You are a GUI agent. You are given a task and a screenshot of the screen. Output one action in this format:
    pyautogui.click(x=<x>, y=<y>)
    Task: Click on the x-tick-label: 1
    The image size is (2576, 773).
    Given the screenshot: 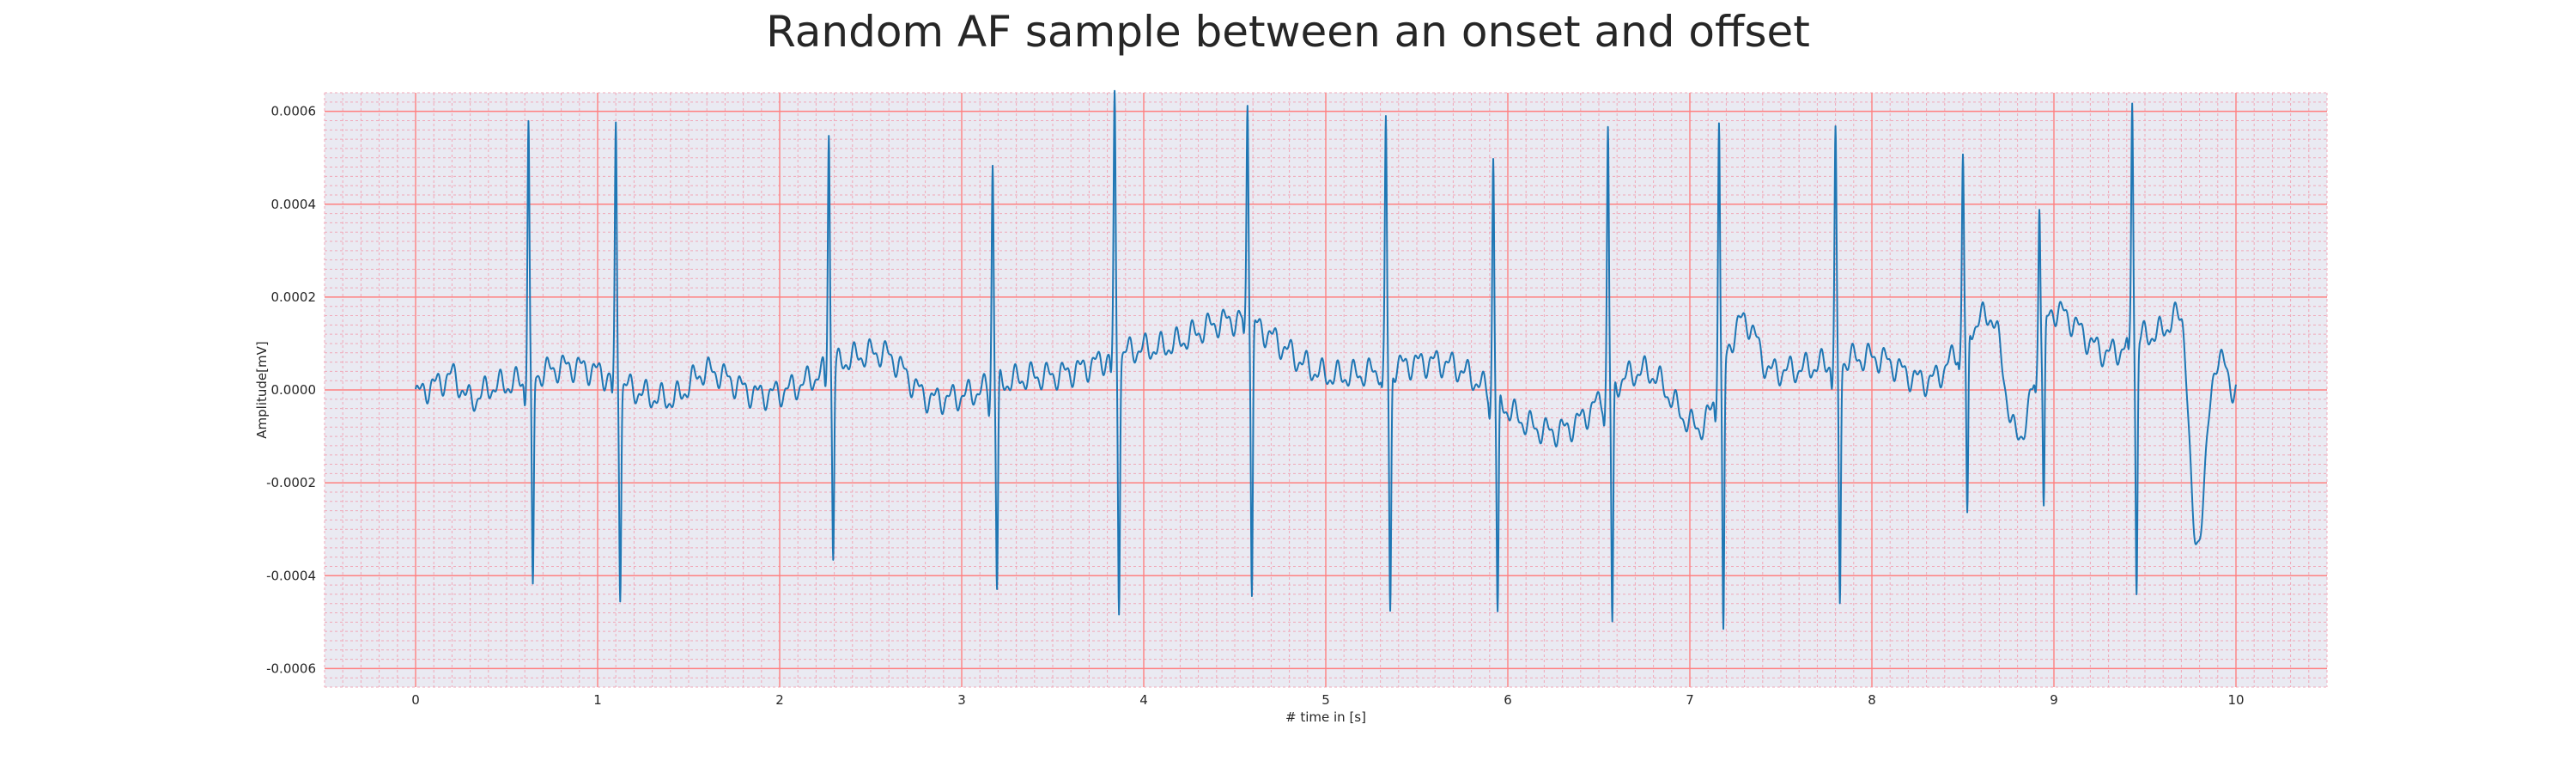 What is the action you would take?
    pyautogui.click(x=597, y=700)
    